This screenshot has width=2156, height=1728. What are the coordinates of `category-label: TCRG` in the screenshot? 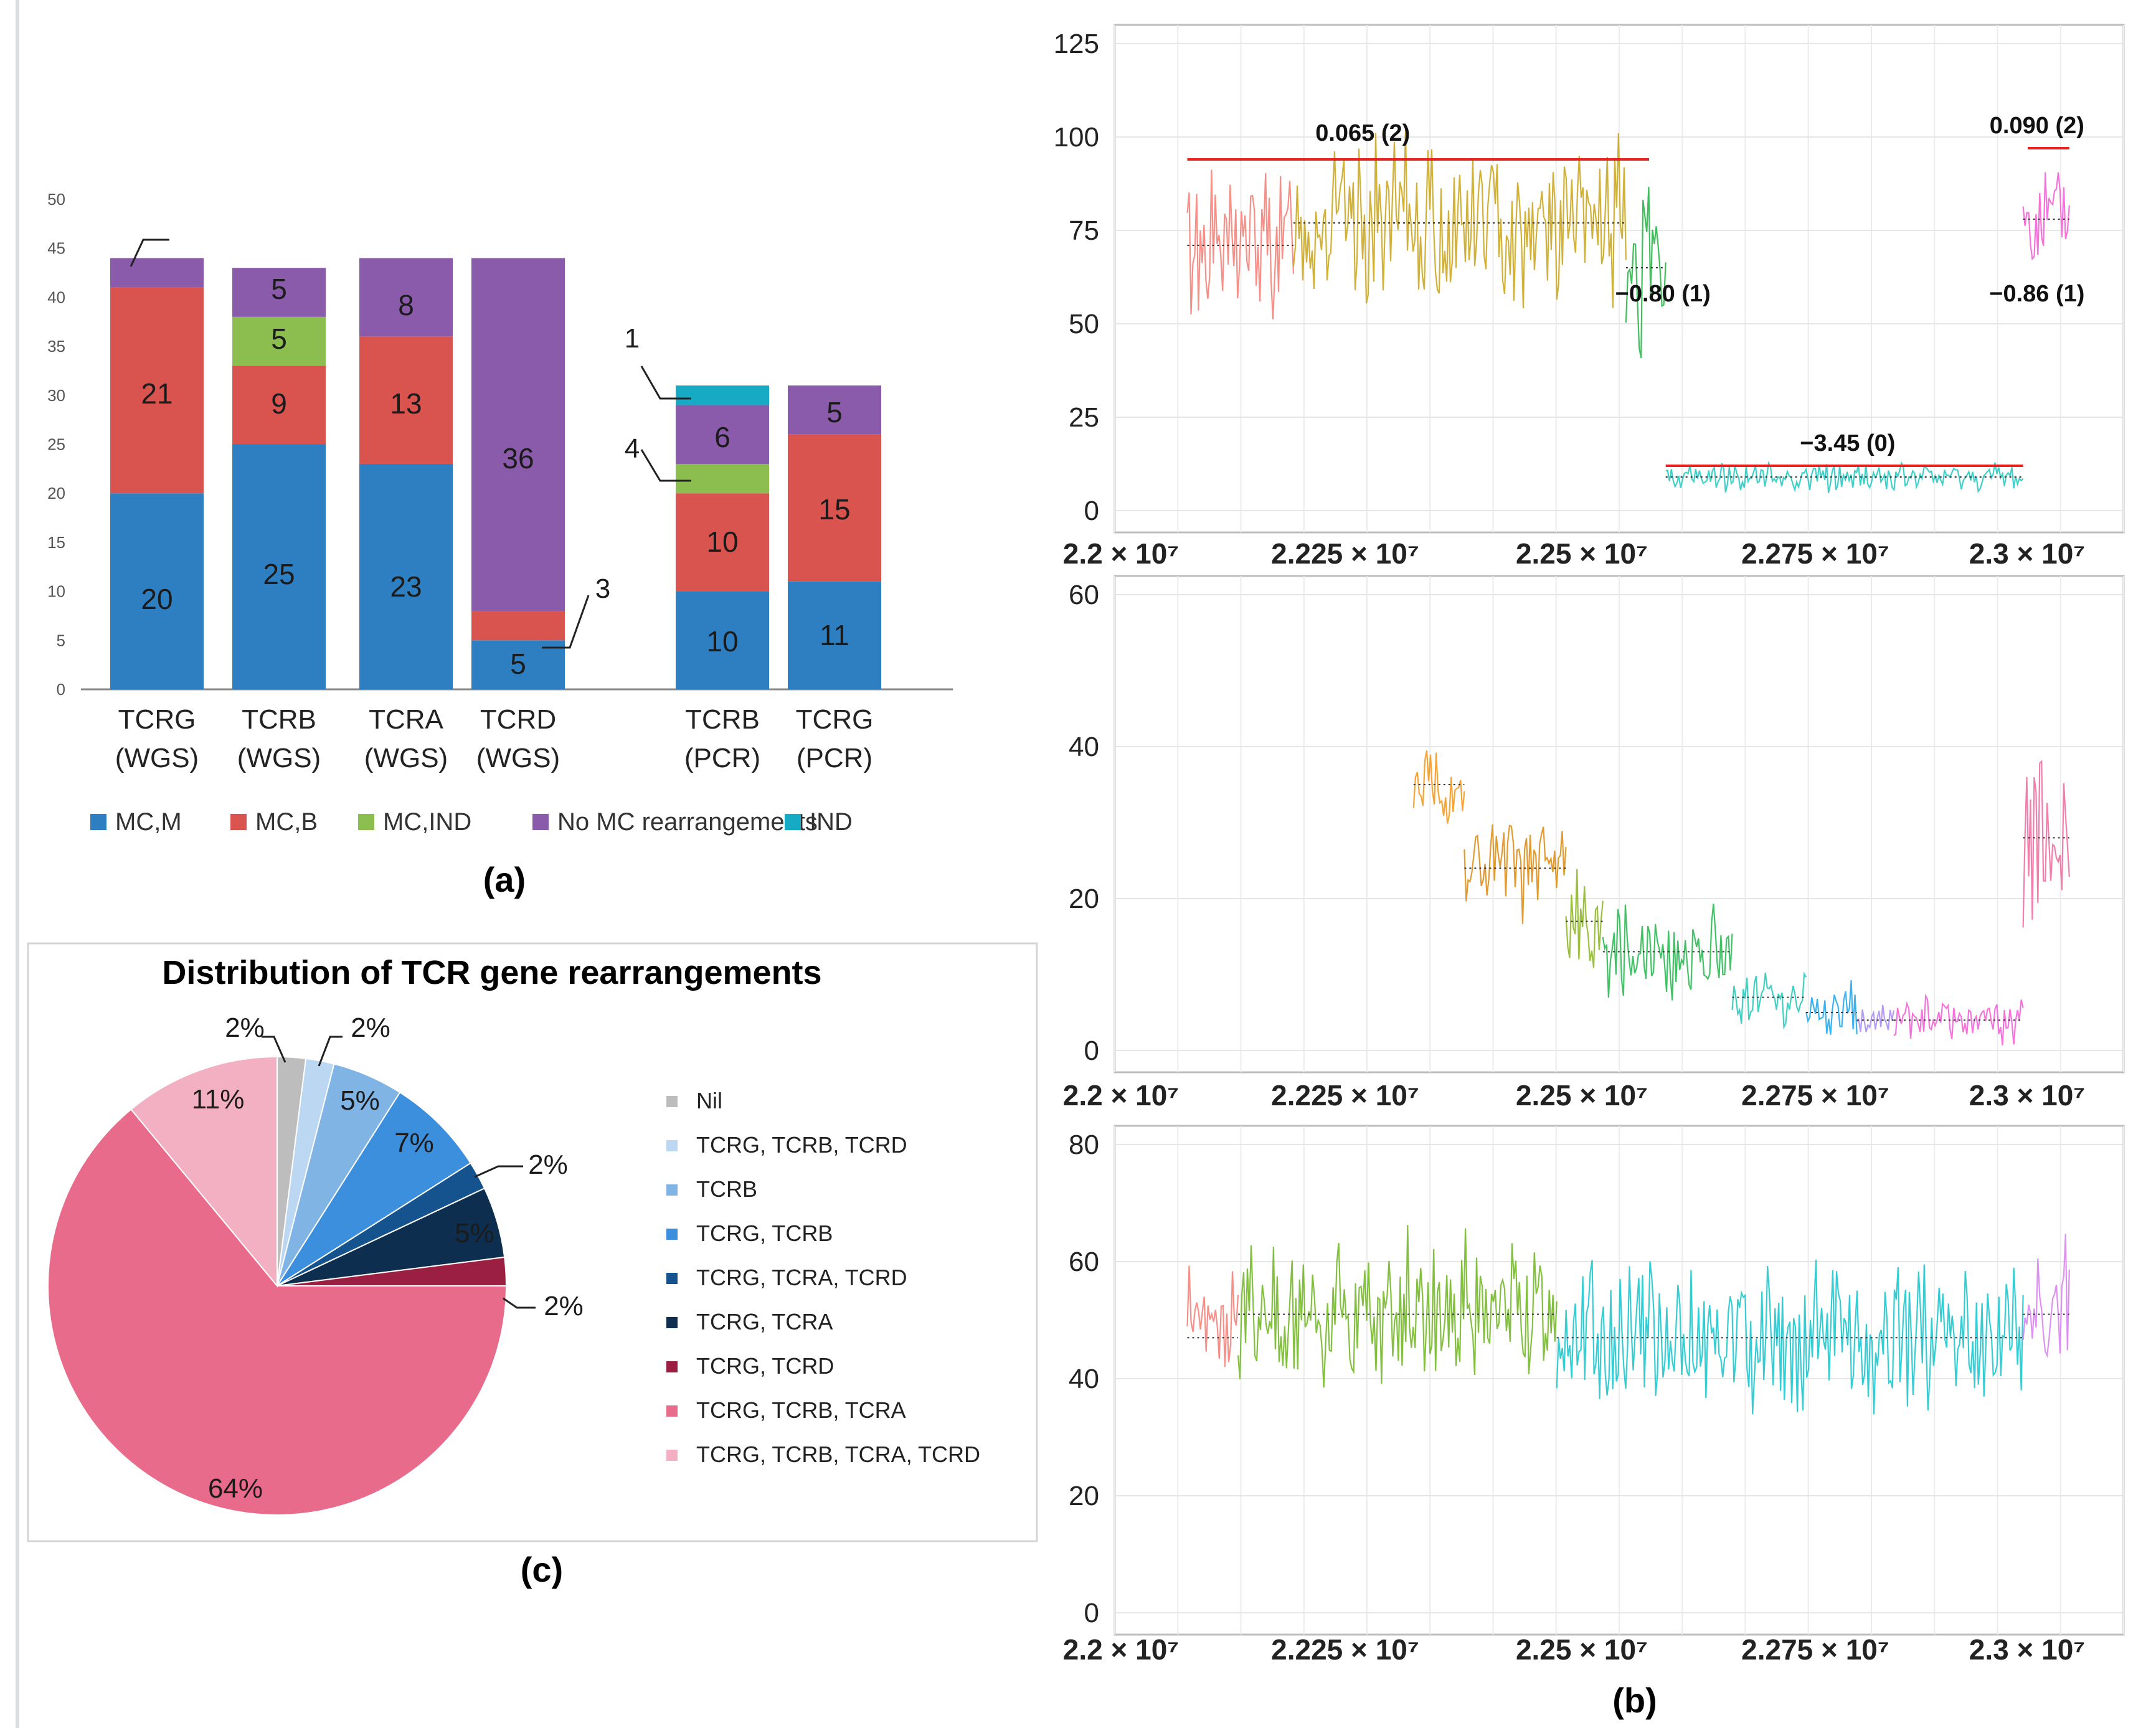 It's located at (835, 719).